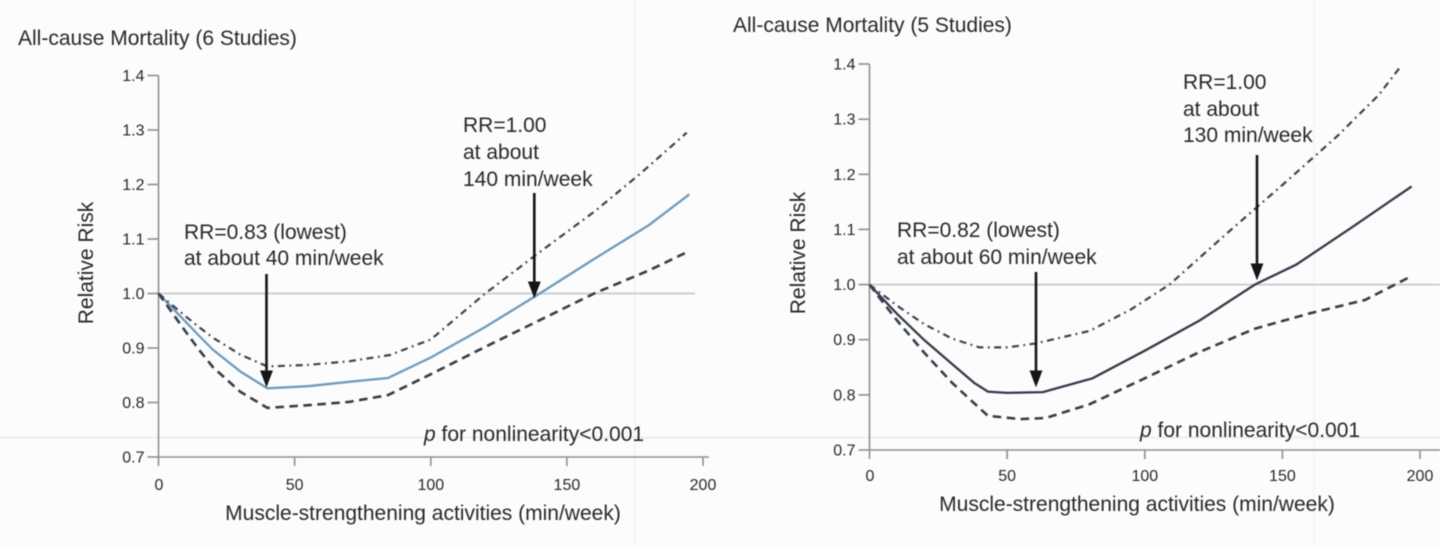 This screenshot has height=547, width=1440. I want to click on svg-text: 140 min/week, so click(528, 179).